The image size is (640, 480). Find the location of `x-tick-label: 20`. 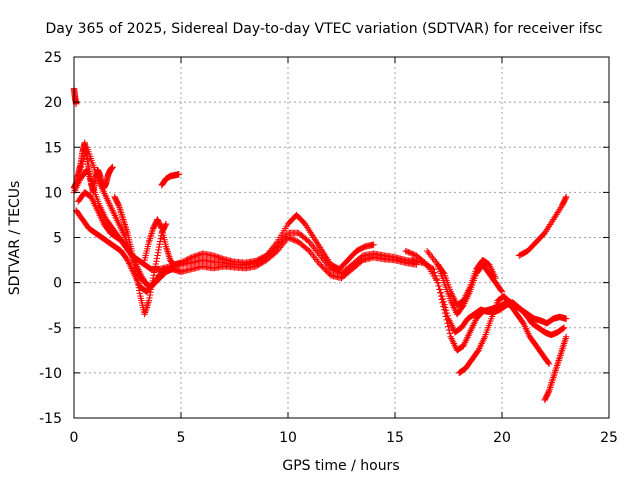

x-tick-label: 20 is located at coordinates (502, 438).